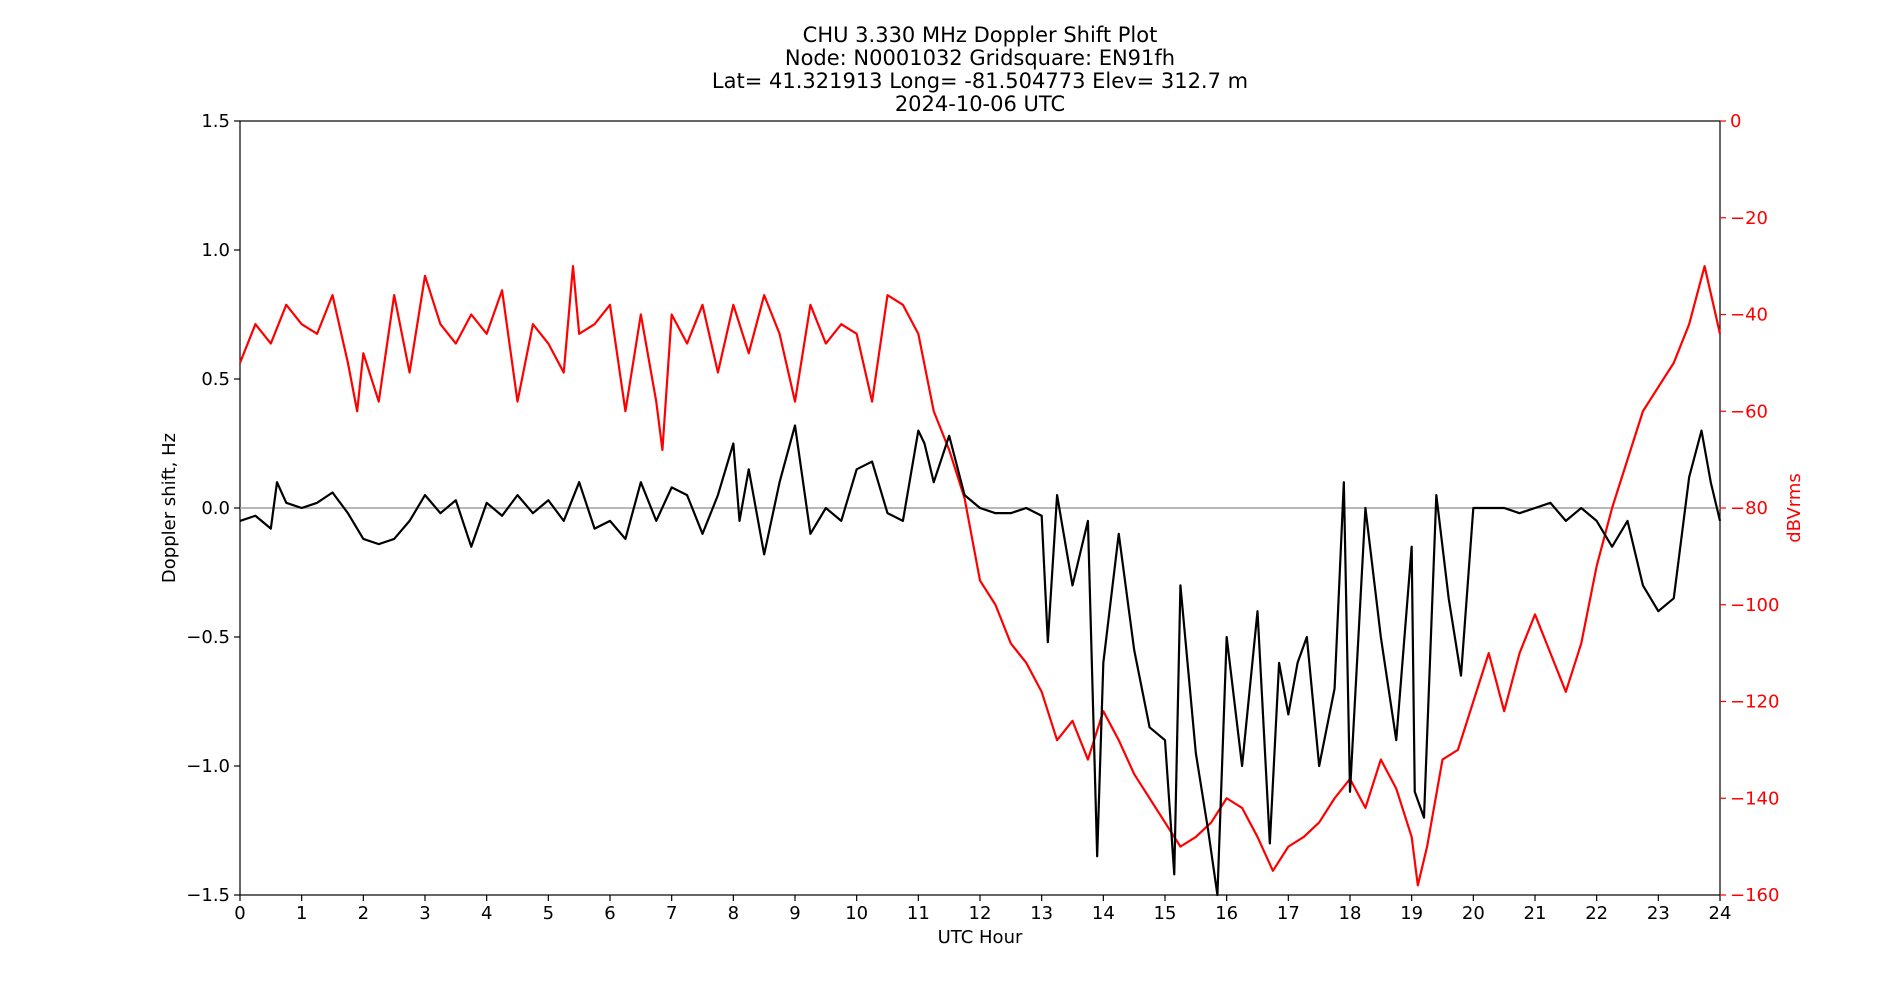 The image size is (1900, 1000). I want to click on x-tick-label: 17, so click(1288, 913).